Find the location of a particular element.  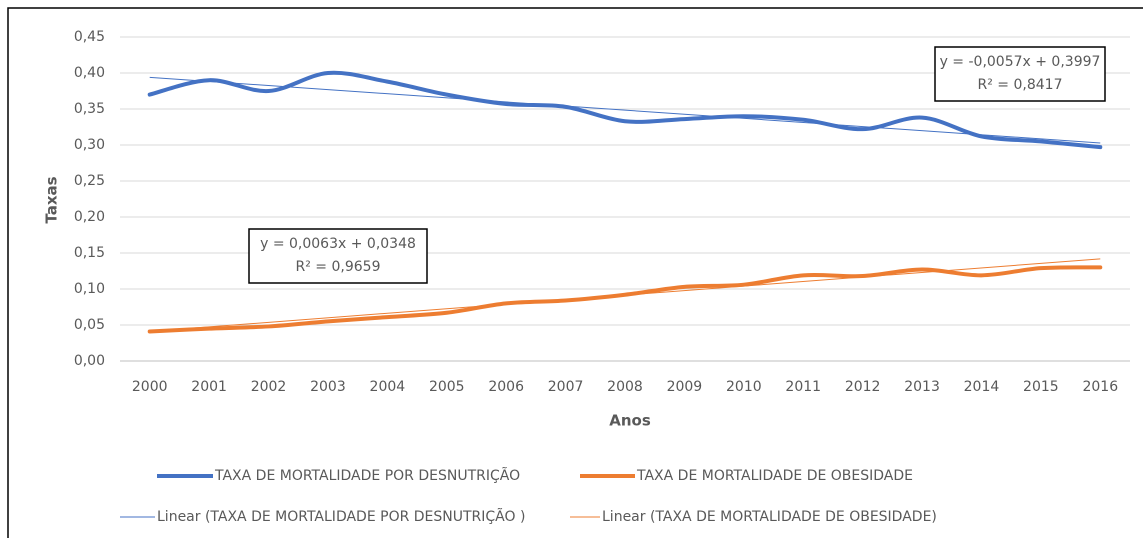

x-tick-label: 2005 is located at coordinates (447, 387).